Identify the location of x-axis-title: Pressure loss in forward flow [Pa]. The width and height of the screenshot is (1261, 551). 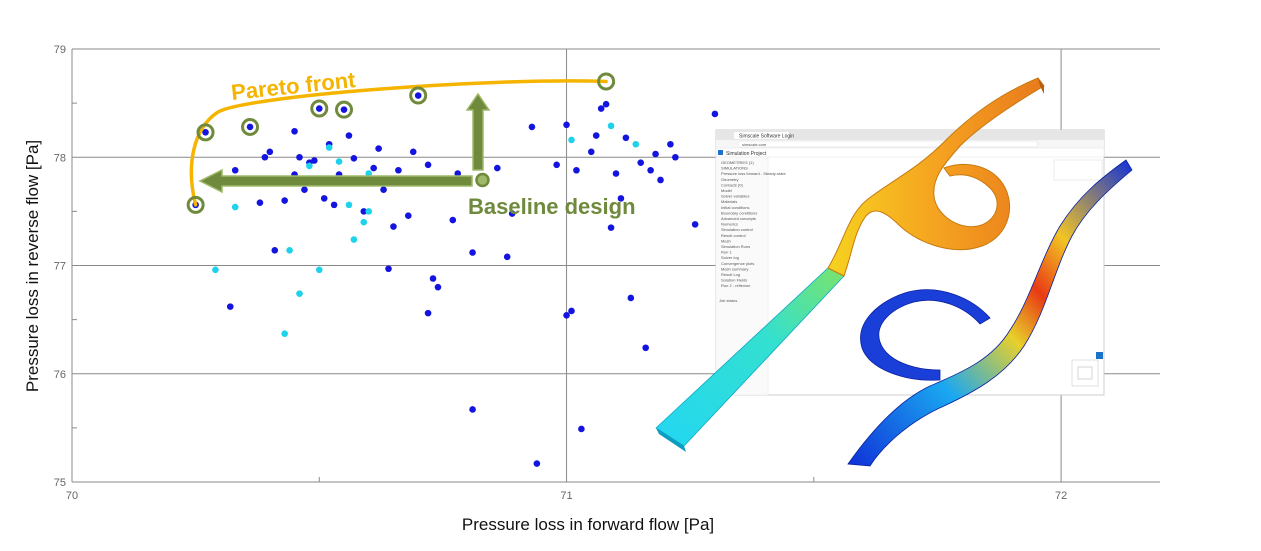
(588, 524).